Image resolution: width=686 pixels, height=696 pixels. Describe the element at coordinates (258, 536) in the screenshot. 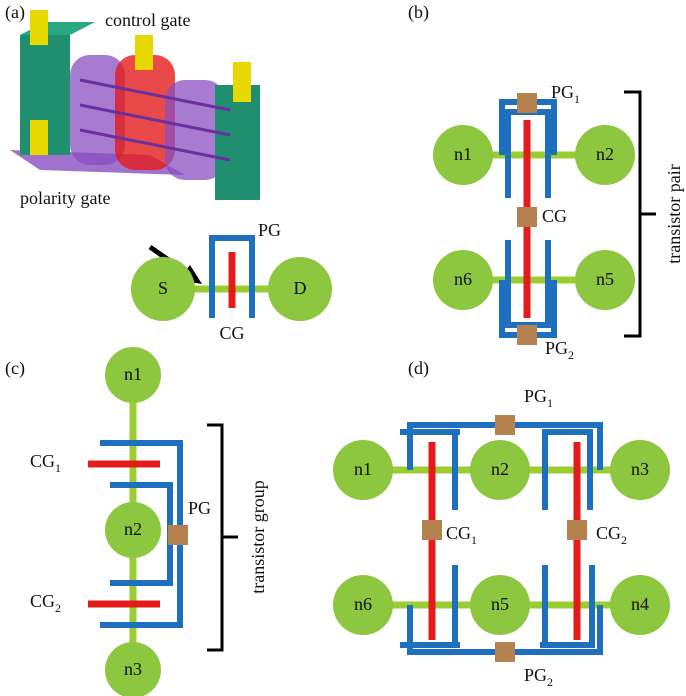

I see `group-label: transistor group` at that location.